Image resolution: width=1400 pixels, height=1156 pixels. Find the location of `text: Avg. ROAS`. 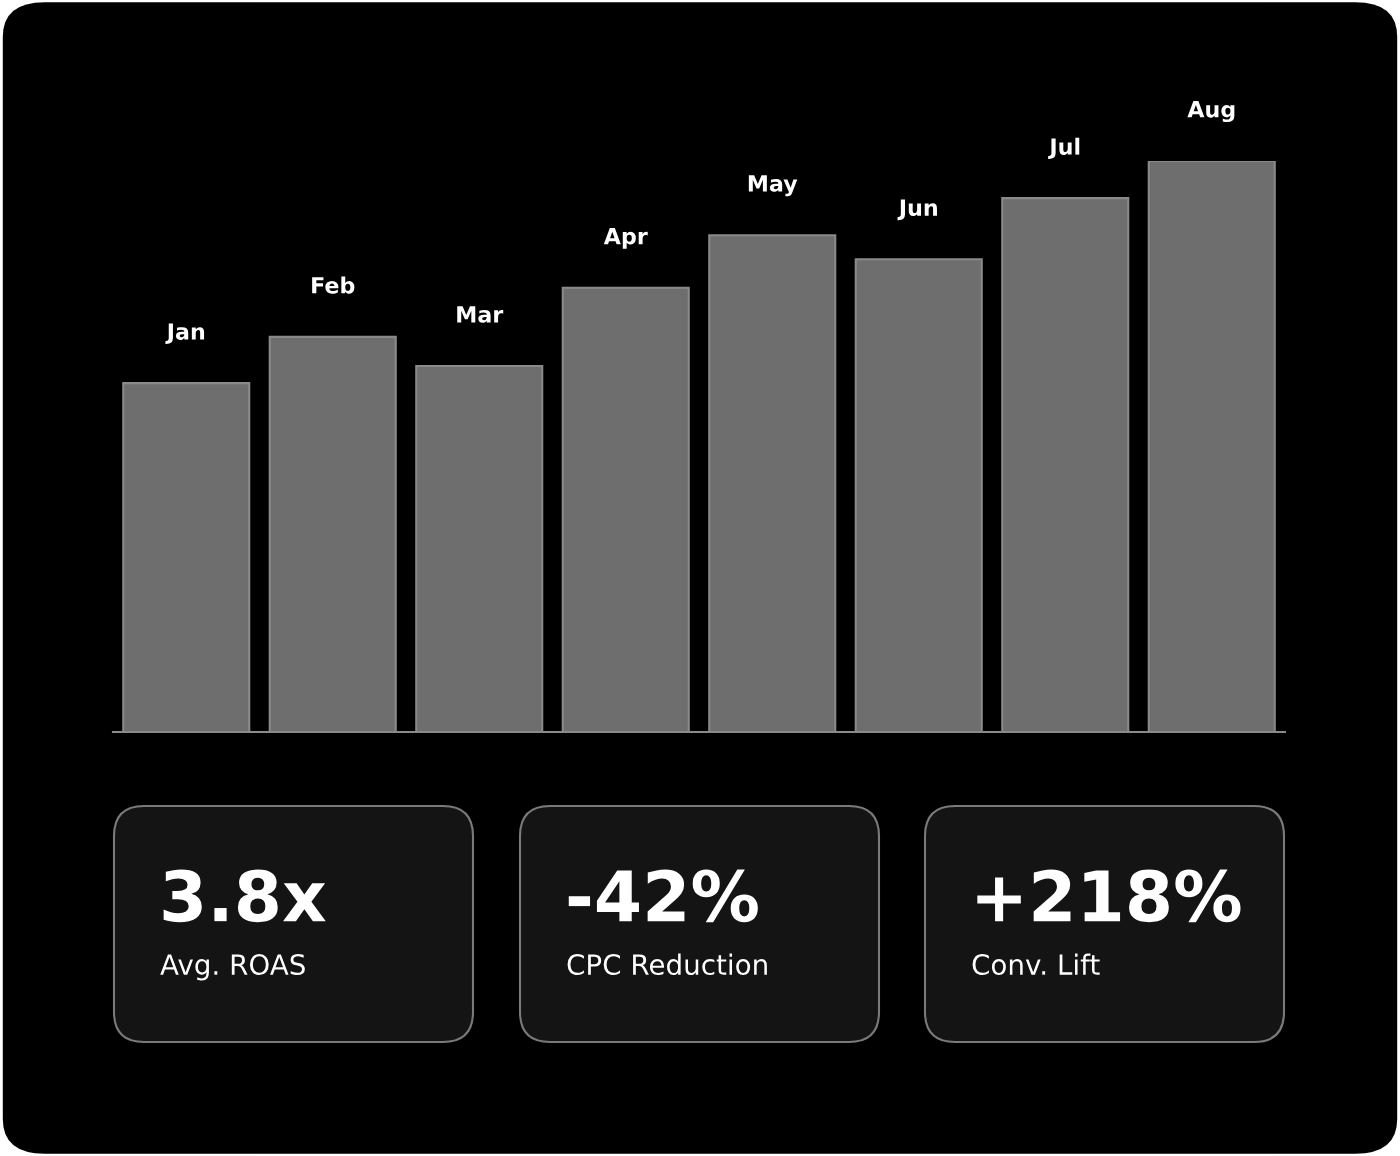

text: Avg. ROAS is located at coordinates (232, 967).